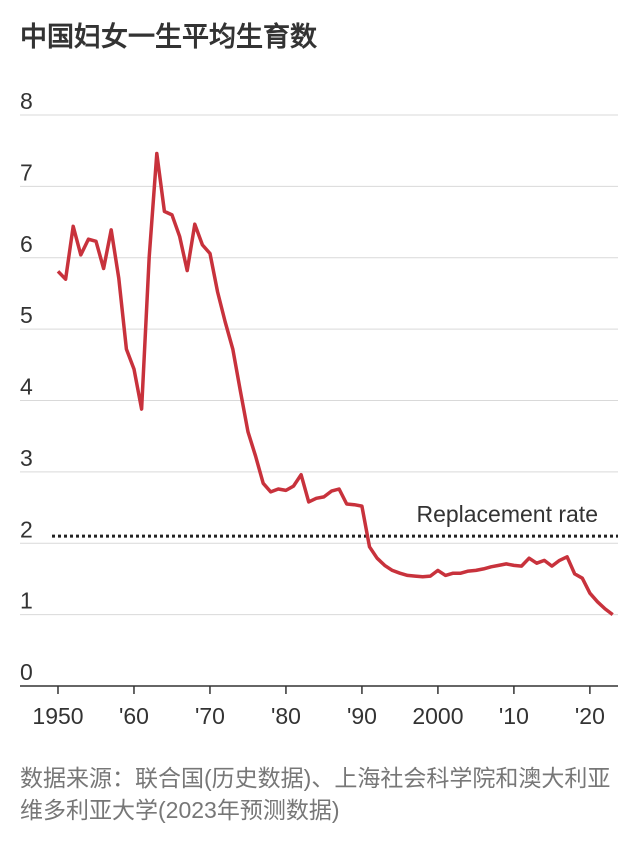 Image resolution: width=639 pixels, height=852 pixels. Describe the element at coordinates (286, 716) in the screenshot. I see `x-tick-label: '80` at that location.